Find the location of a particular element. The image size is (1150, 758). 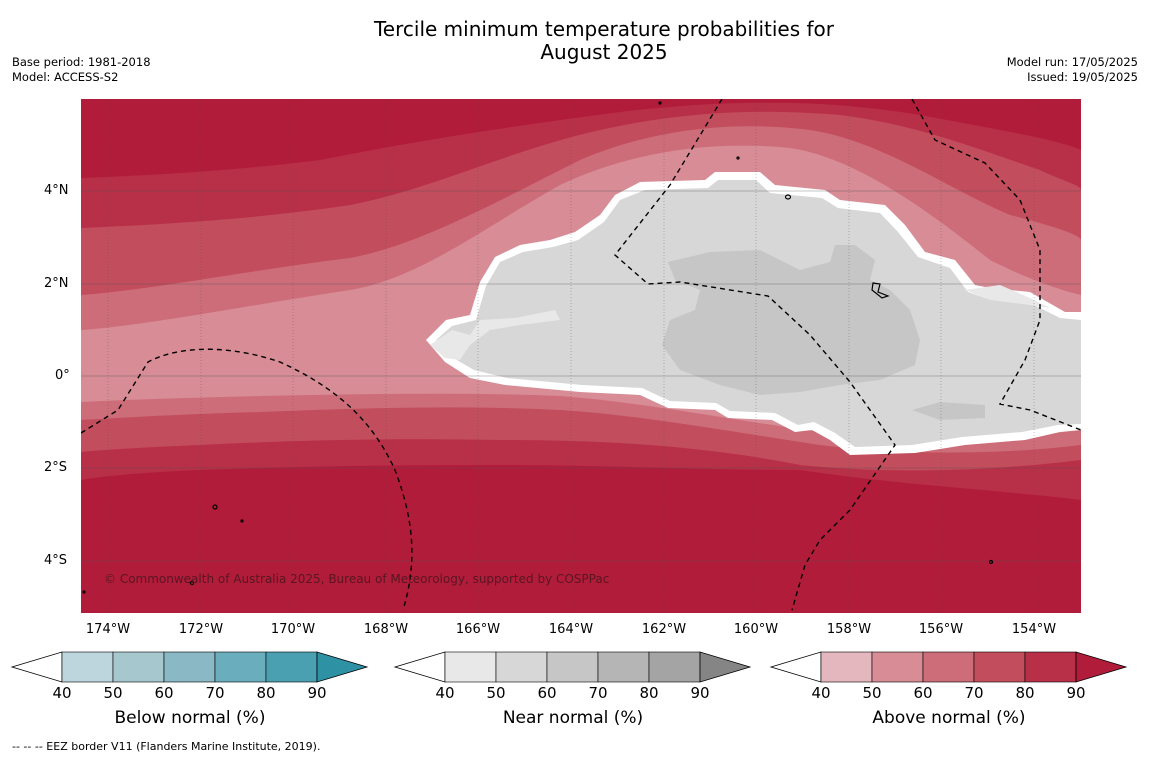

lon-label: 154°W is located at coordinates (1034, 629).